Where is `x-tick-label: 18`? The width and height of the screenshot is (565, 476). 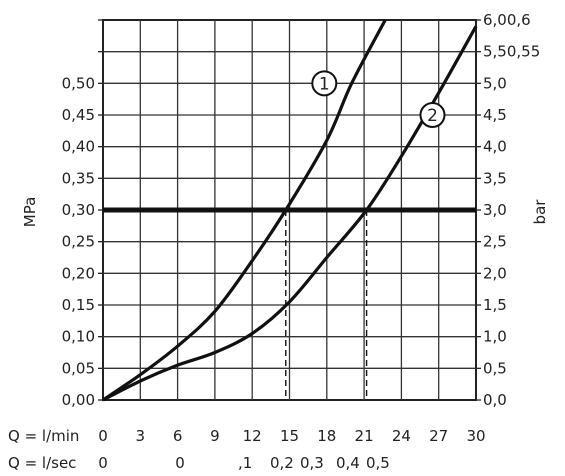 x-tick-label: 18 is located at coordinates (326, 436).